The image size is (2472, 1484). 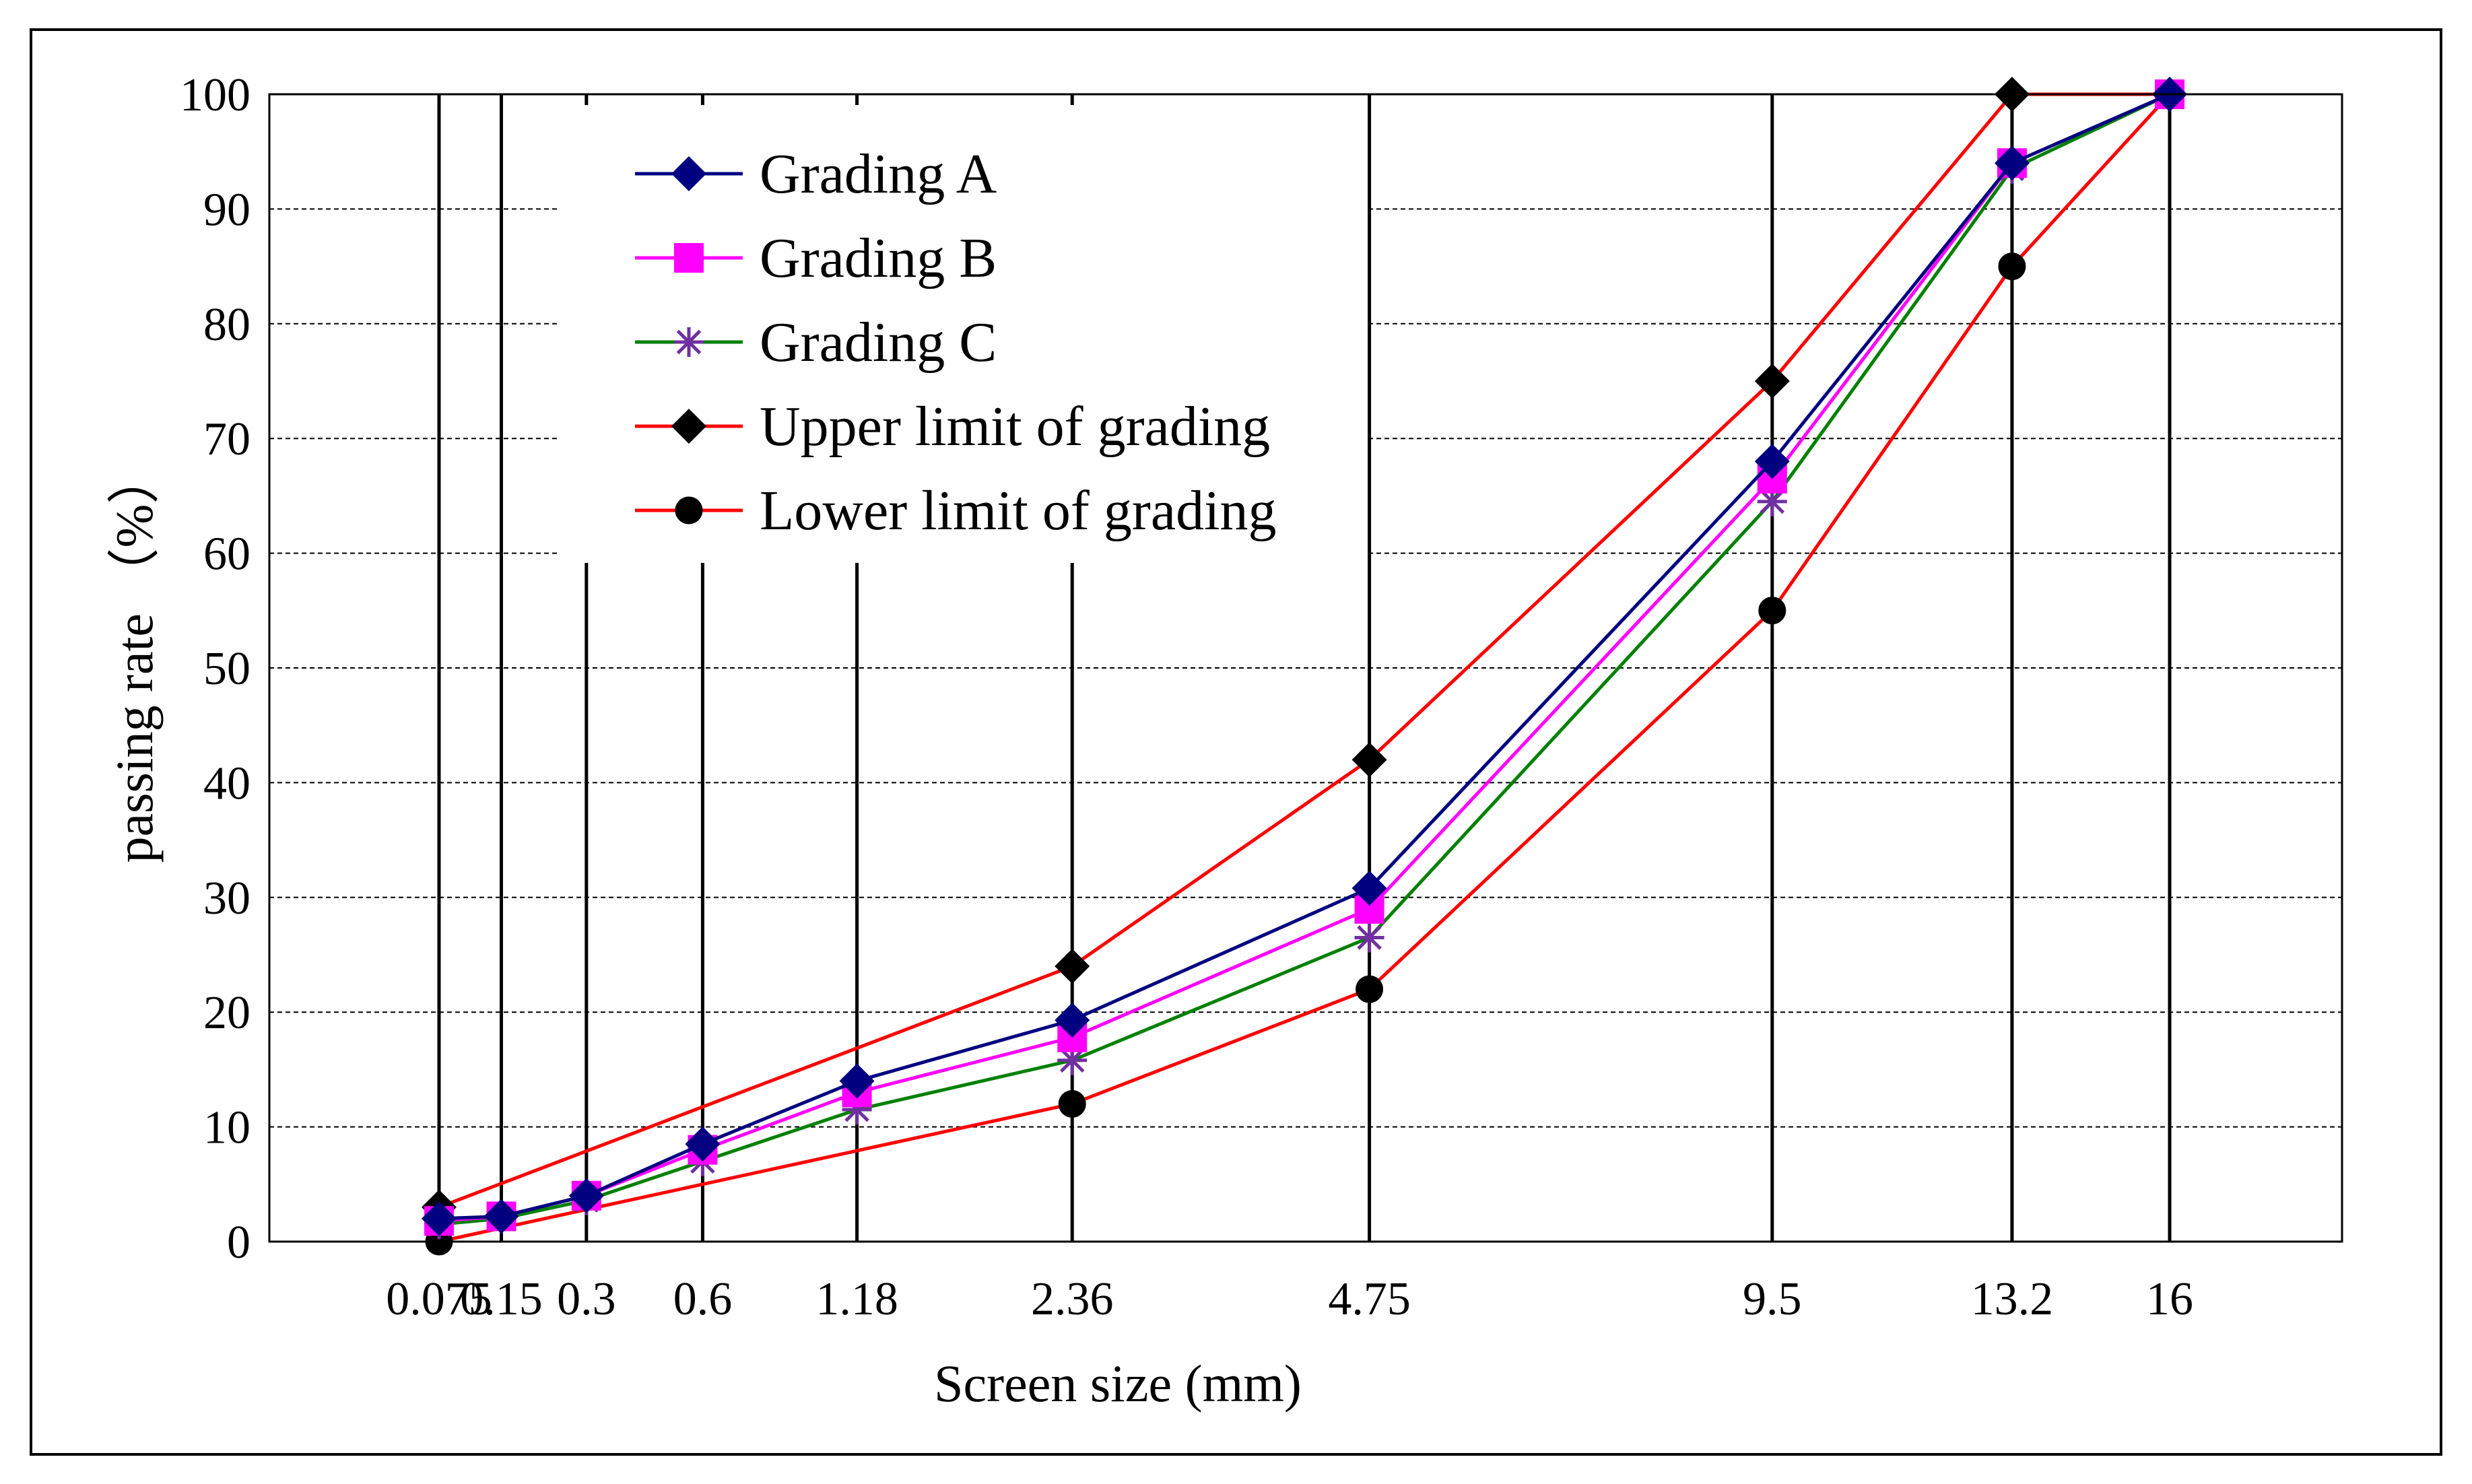 What do you see at coordinates (1072, 1299) in the screenshot?
I see `x-tick-label-2.36: 2.36` at bounding box center [1072, 1299].